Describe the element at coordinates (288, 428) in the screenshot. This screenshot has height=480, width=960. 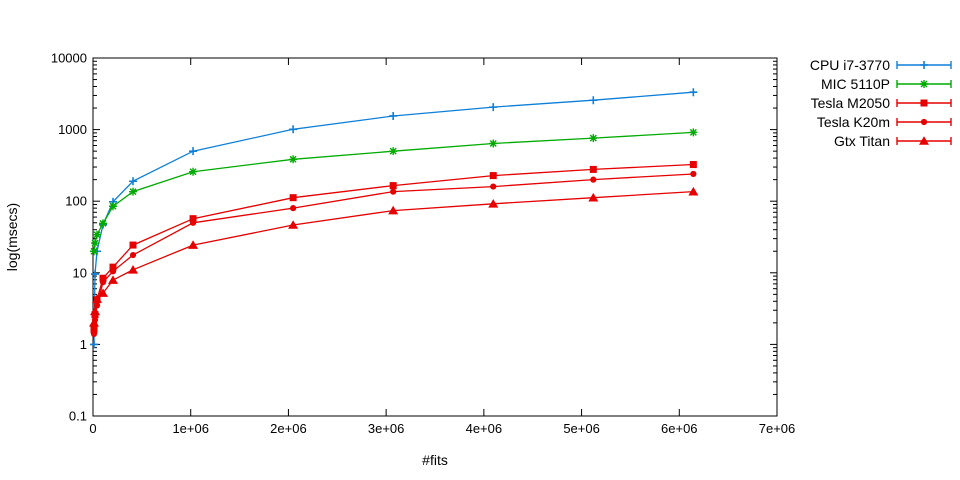
I see `x-tick-label: 2e+06` at that location.